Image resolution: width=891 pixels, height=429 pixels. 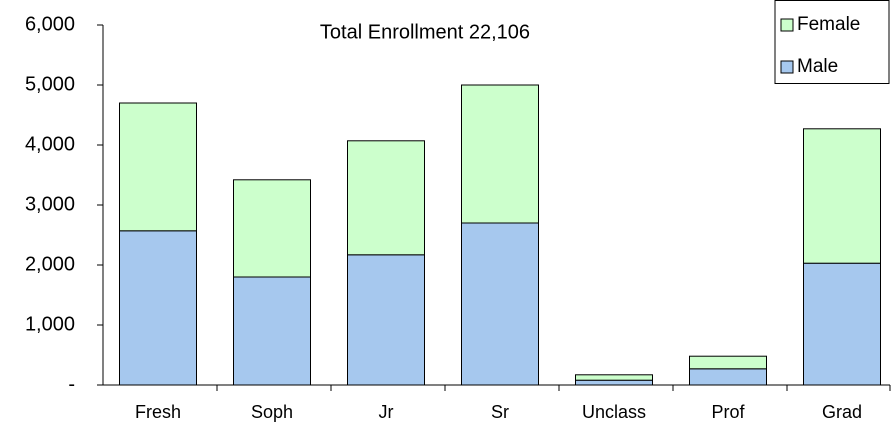 What do you see at coordinates (71, 384) in the screenshot?
I see `y-tick-label: -` at bounding box center [71, 384].